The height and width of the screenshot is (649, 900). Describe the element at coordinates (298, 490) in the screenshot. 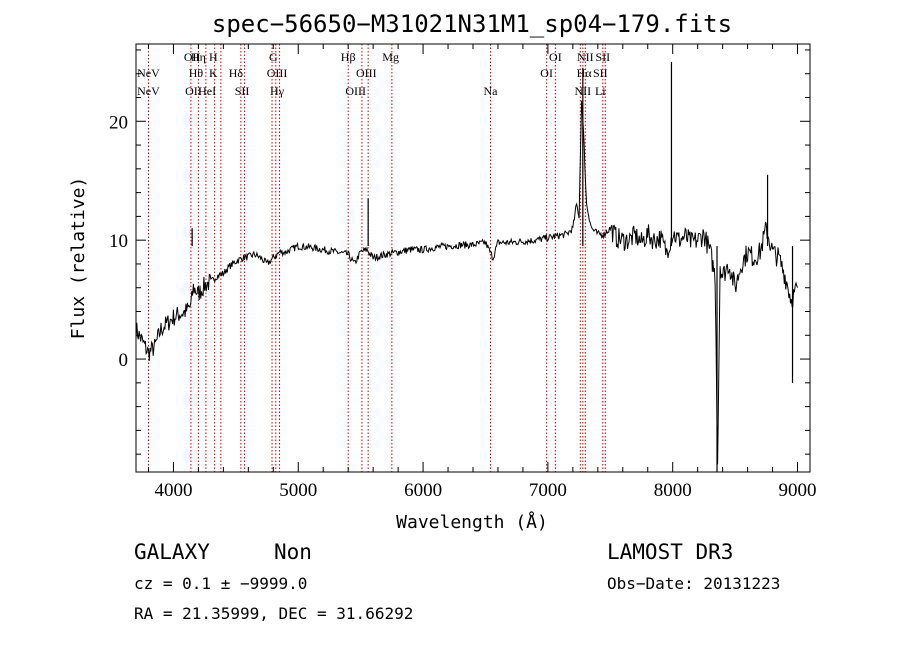

I see `x-tick-label-1: 5000` at that location.